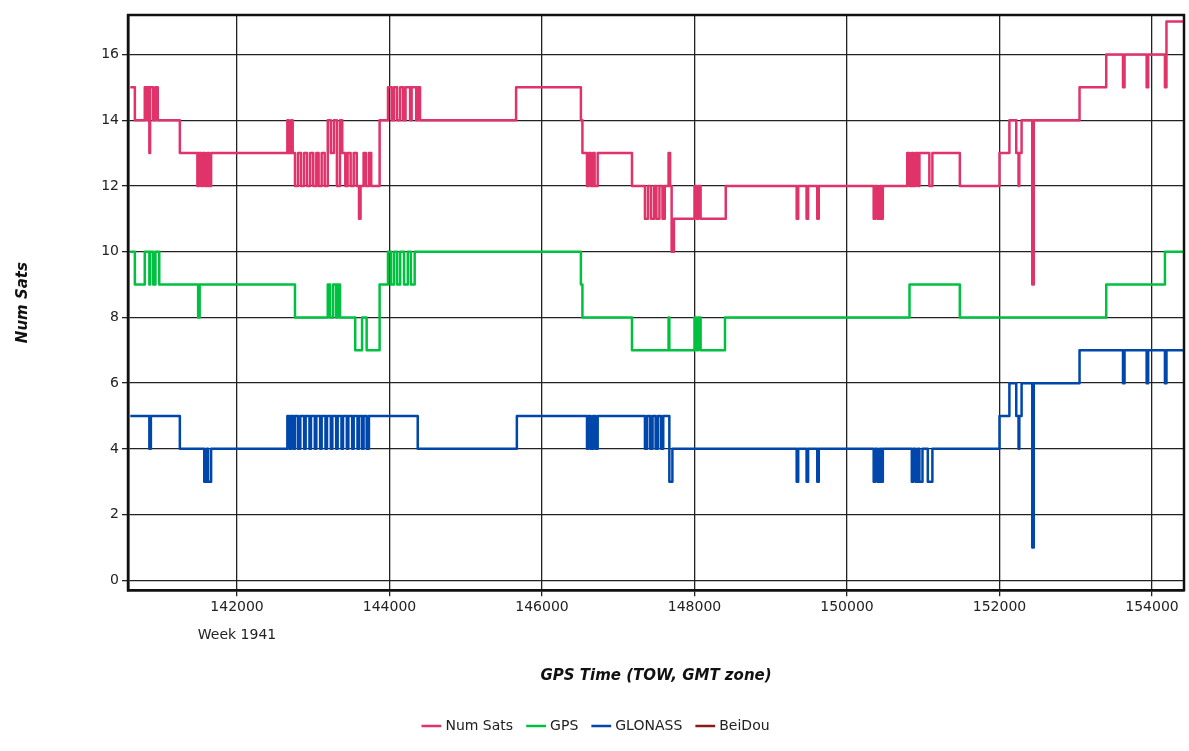  What do you see at coordinates (479, 724) in the screenshot?
I see `legend-label: Num Sats` at bounding box center [479, 724].